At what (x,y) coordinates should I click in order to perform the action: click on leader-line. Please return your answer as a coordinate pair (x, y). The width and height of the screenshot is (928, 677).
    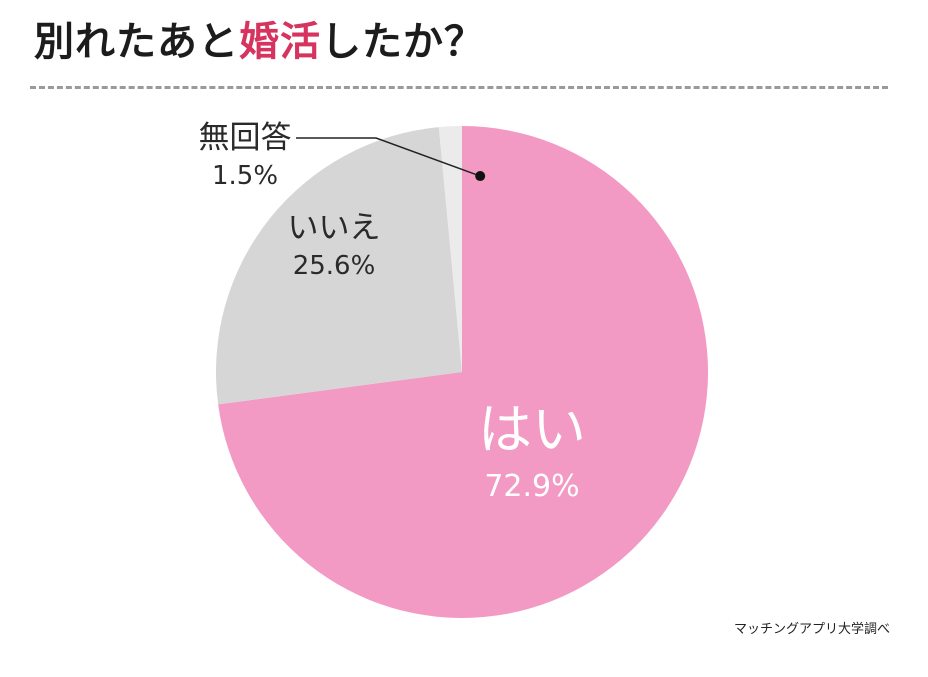
    Looking at the image, I should click on (388, 157).